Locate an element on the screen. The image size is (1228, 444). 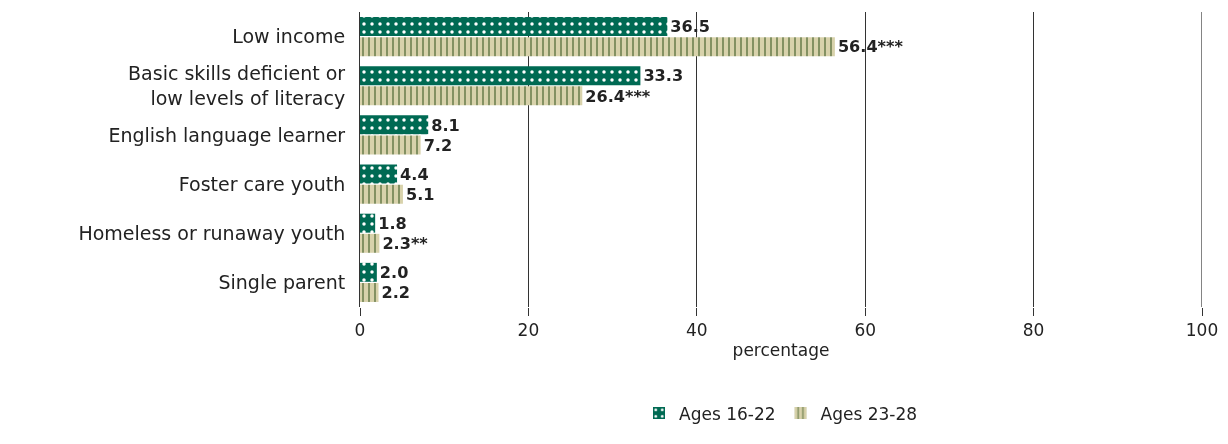
y-tick-label: Basic skills deficient or low levels of literacy is located at coordinates (237, 85).